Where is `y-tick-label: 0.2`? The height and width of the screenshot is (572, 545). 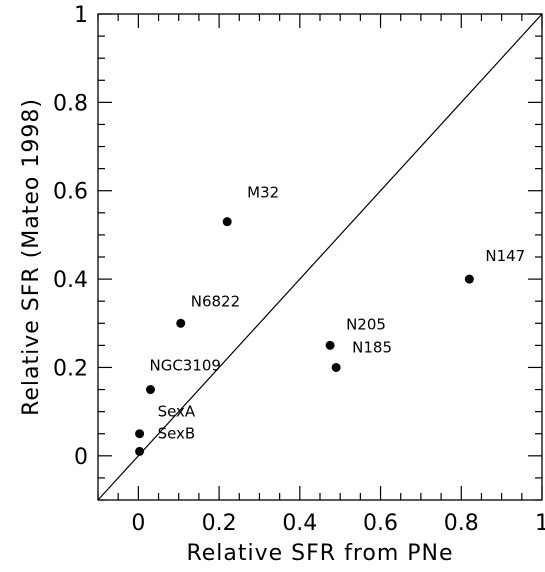 y-tick-label: 0.2 is located at coordinates (70, 368).